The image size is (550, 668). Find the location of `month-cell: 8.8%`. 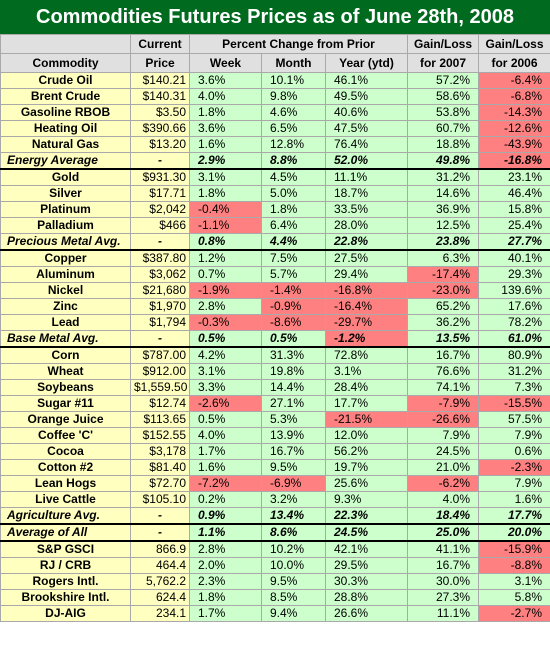

month-cell: 8.8% is located at coordinates (293, 161).